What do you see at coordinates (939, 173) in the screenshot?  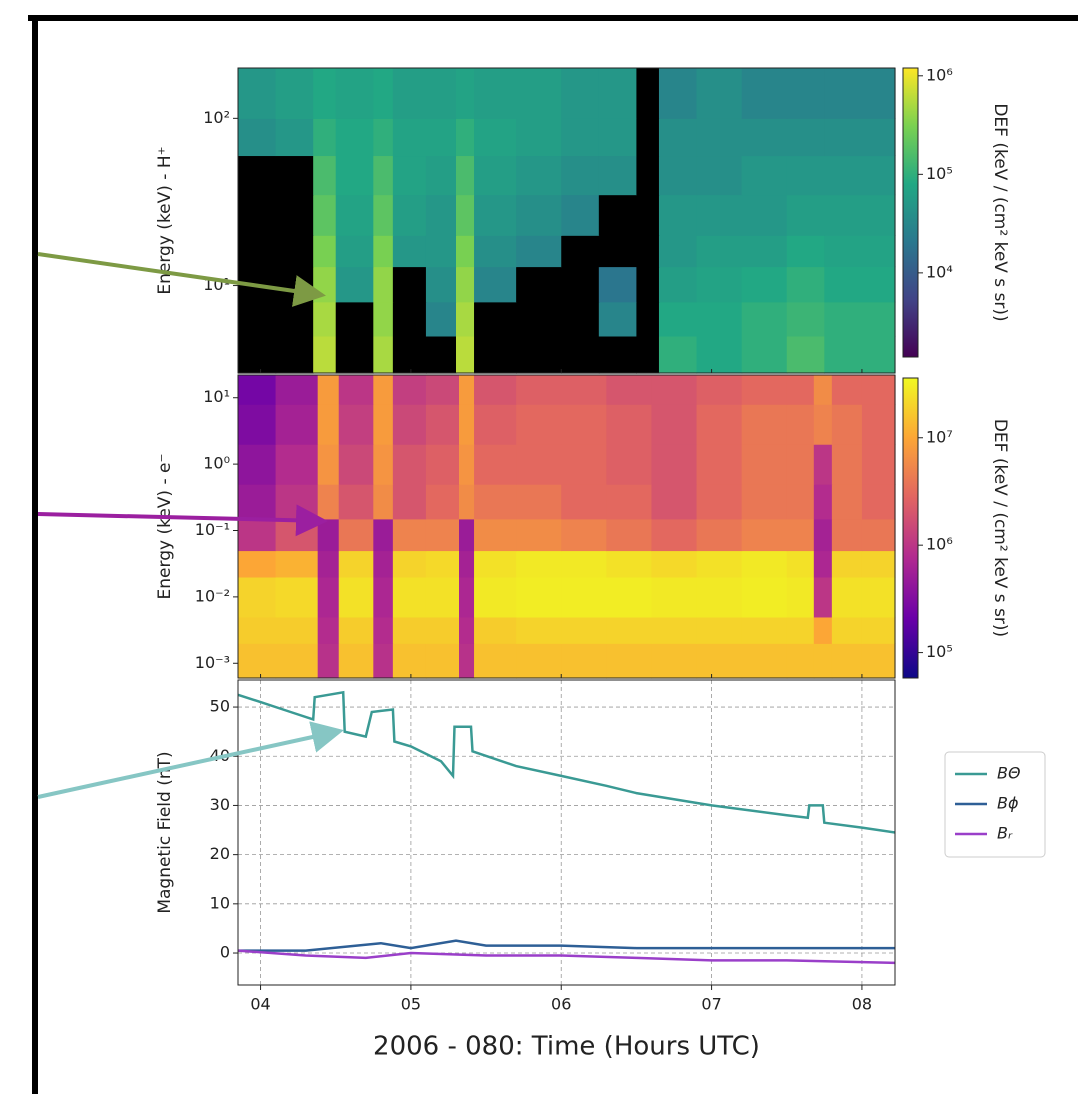 I see `colorbar-tick-label: 10⁵` at bounding box center [939, 173].